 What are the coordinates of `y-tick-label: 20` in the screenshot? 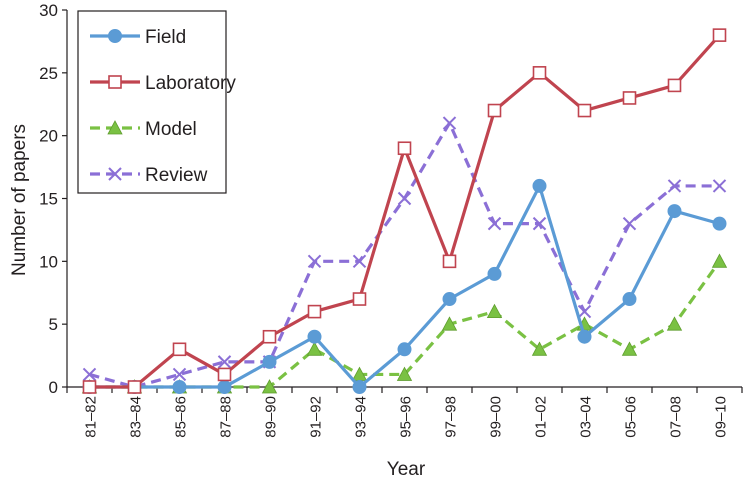 It's located at (48, 136).